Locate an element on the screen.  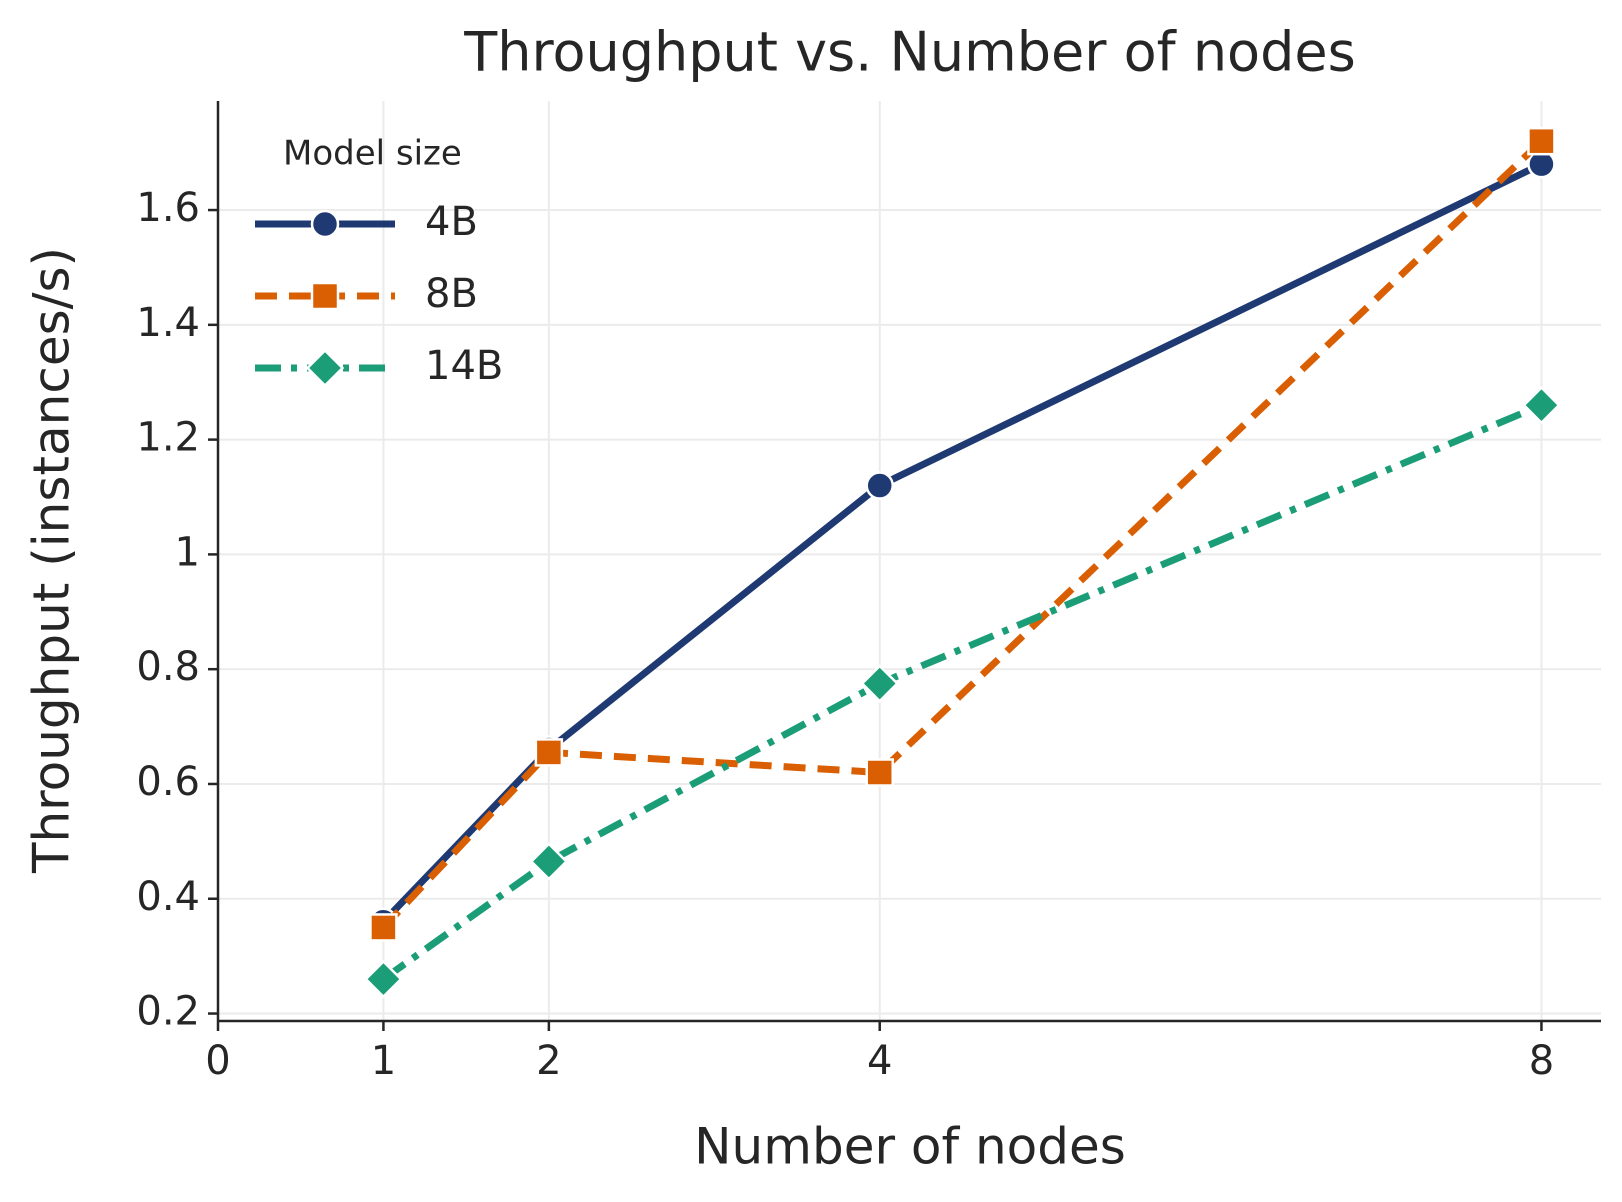
legend-label: 8B is located at coordinates (451, 294).